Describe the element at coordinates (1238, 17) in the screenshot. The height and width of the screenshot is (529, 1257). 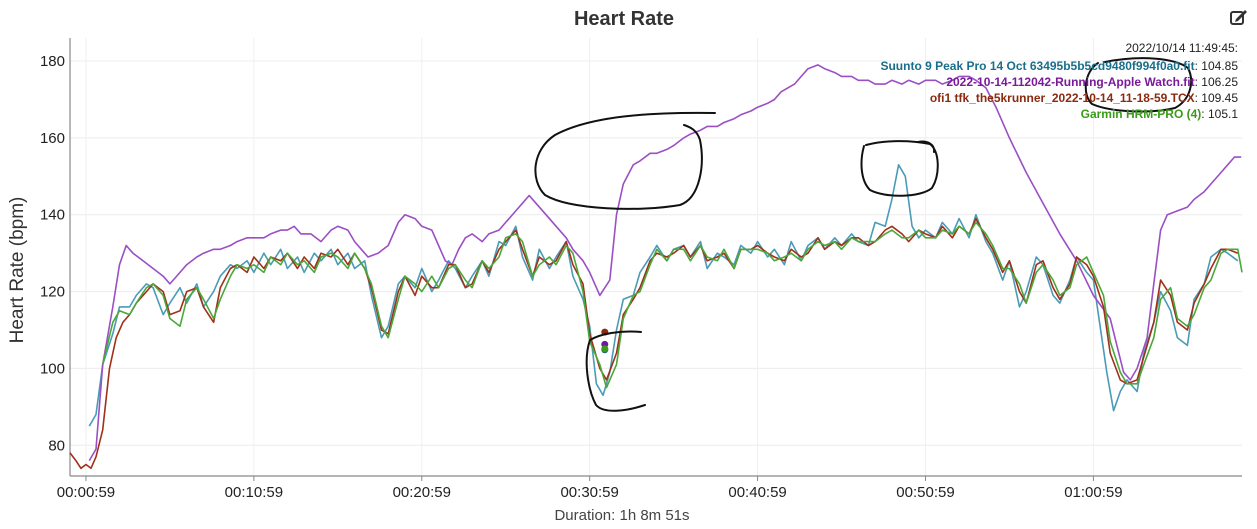
I see `edit-icon` at that location.